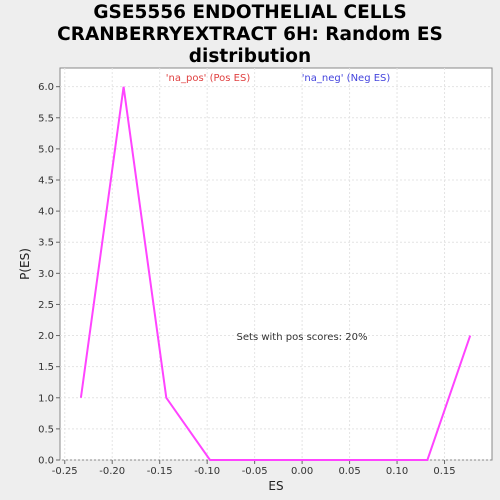  I want to click on y-tick-label: 0.0, so click(46, 461).